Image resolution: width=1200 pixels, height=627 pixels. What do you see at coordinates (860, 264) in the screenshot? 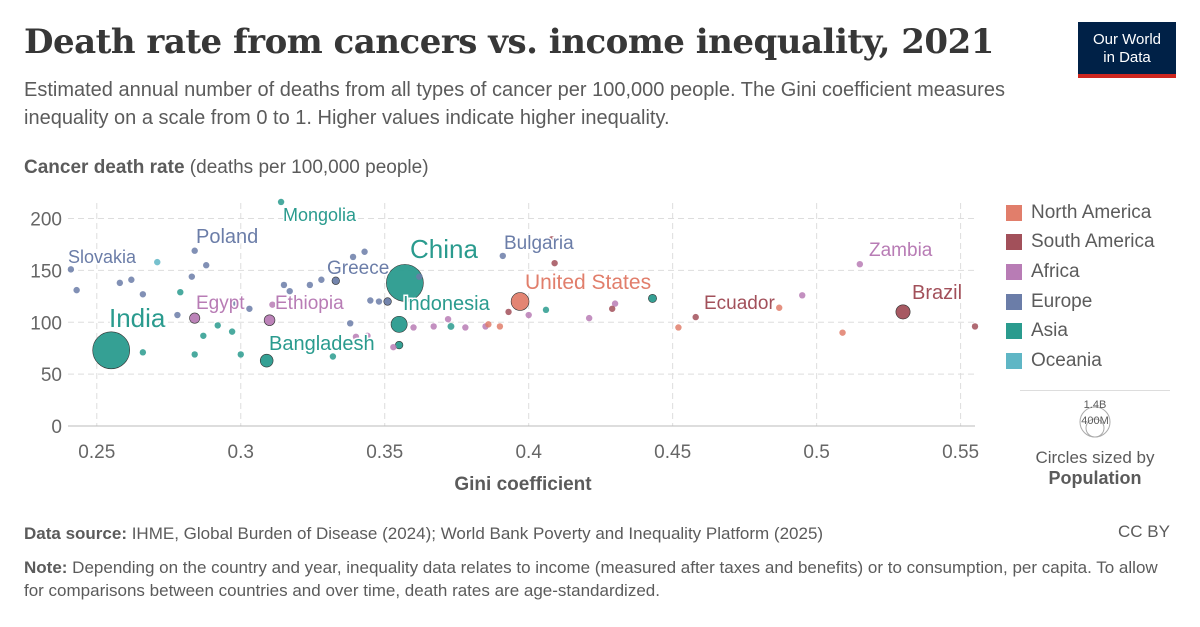
I see `point-zambia` at bounding box center [860, 264].